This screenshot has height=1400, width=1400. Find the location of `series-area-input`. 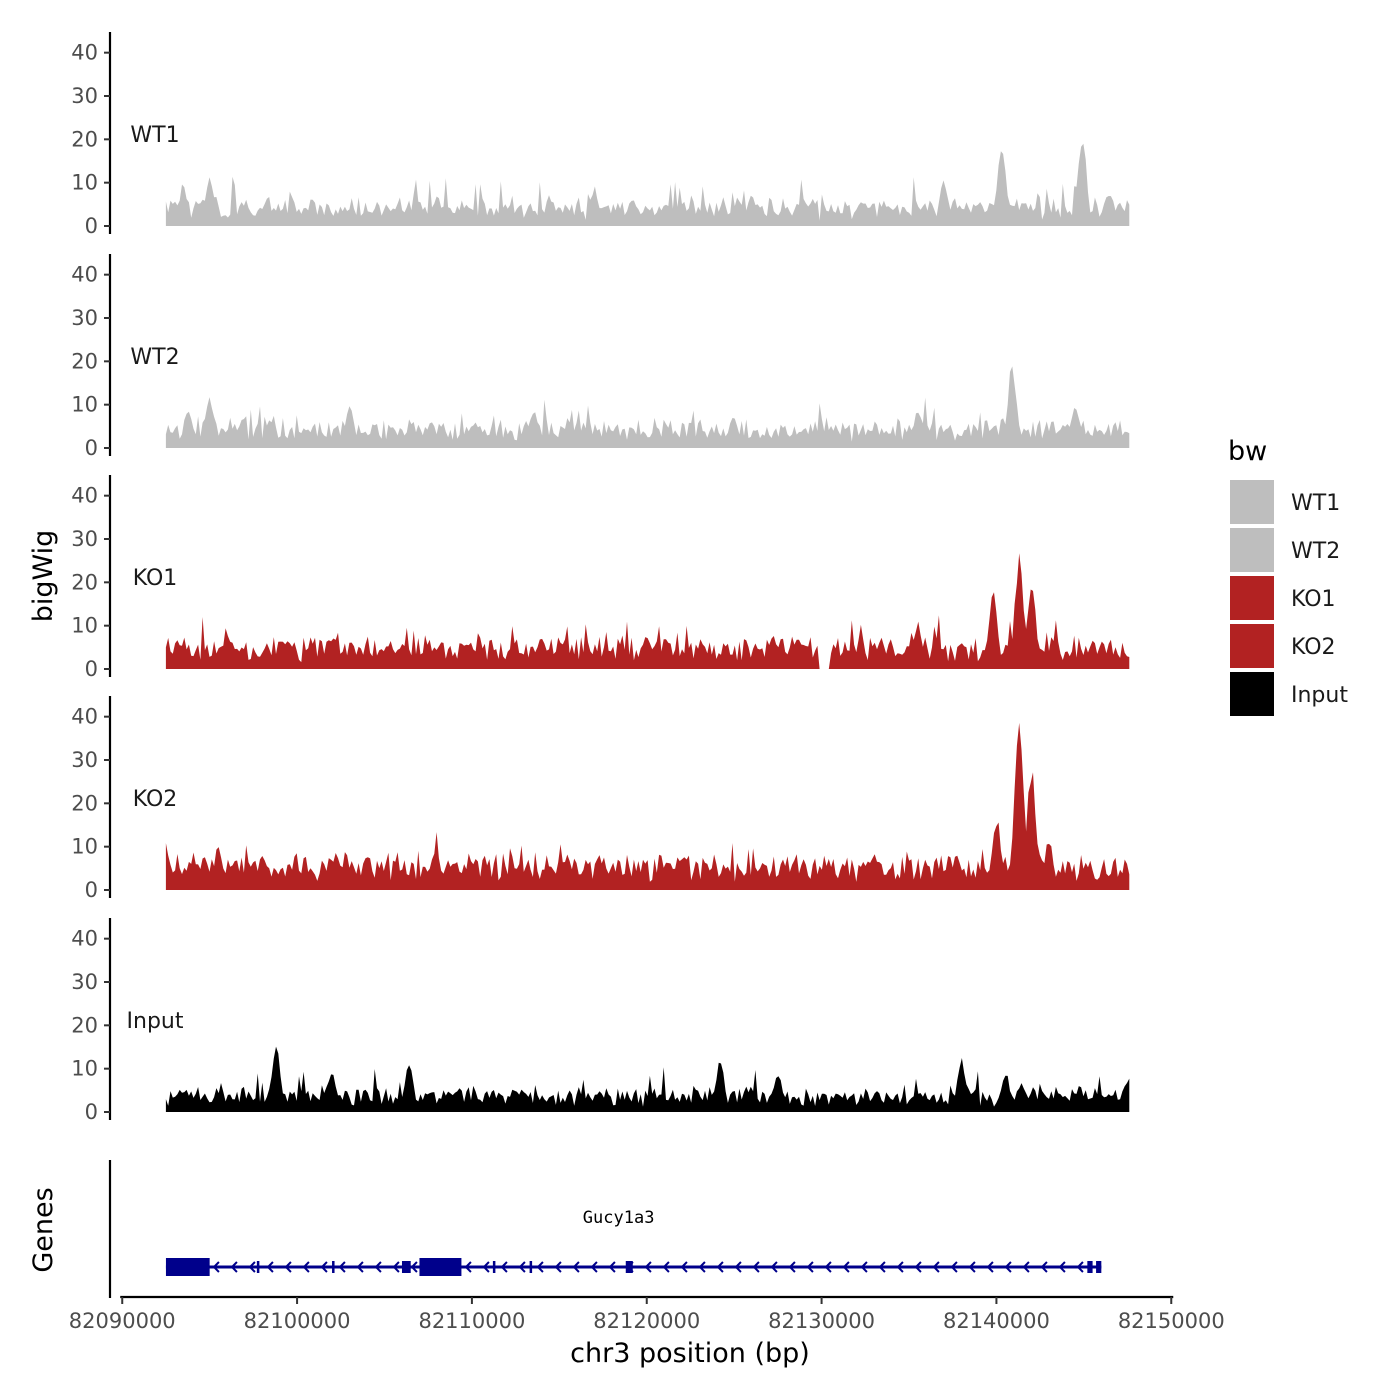

series-area-input is located at coordinates (647, 1079).